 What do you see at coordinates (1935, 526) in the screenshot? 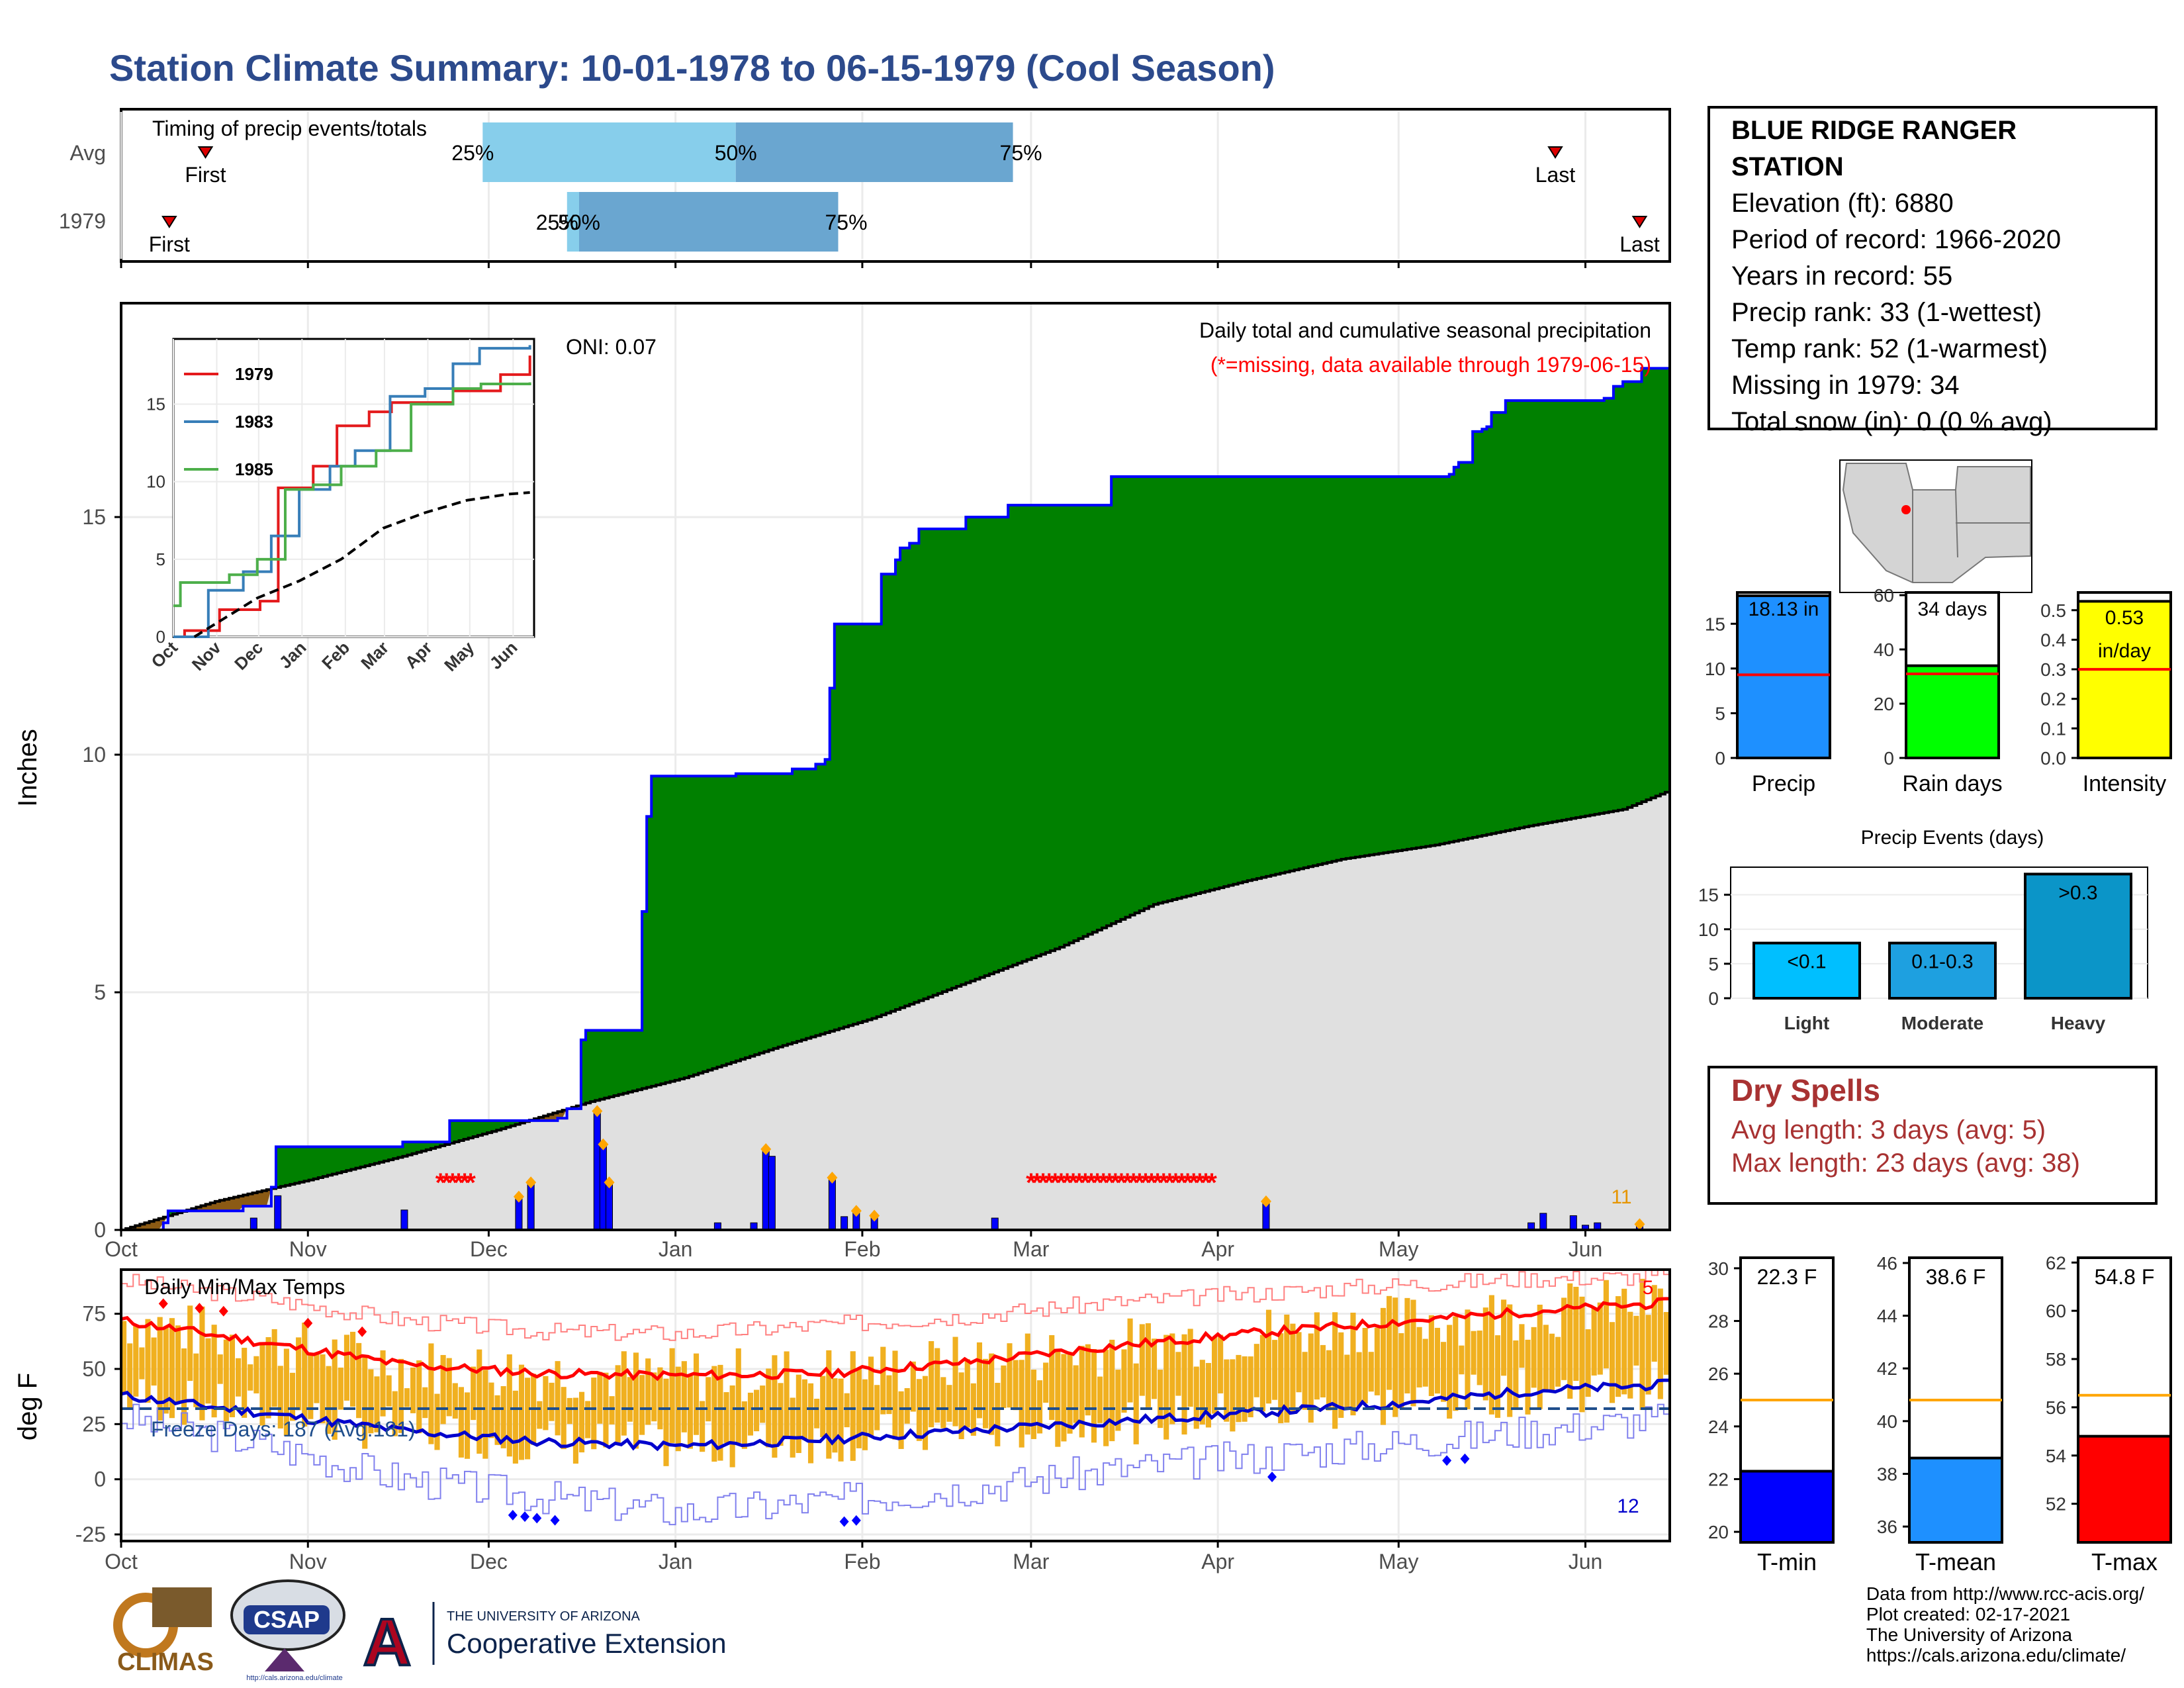
I see `locator-map` at bounding box center [1935, 526].